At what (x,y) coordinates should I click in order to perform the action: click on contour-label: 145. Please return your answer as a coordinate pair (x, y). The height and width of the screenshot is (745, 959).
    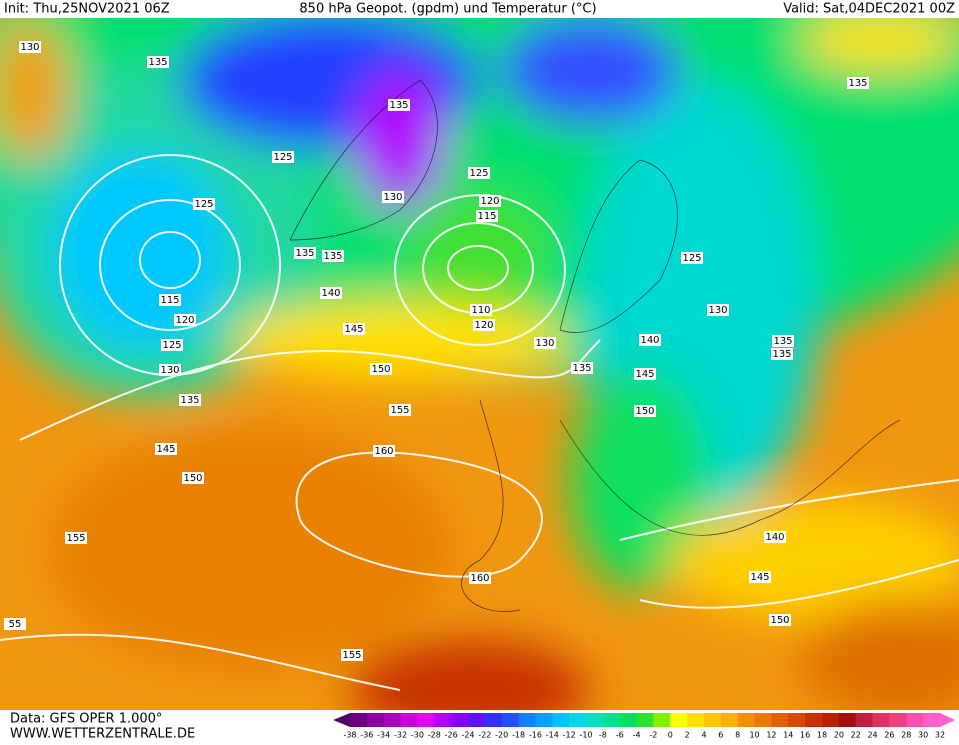
    Looking at the image, I should click on (165, 449).